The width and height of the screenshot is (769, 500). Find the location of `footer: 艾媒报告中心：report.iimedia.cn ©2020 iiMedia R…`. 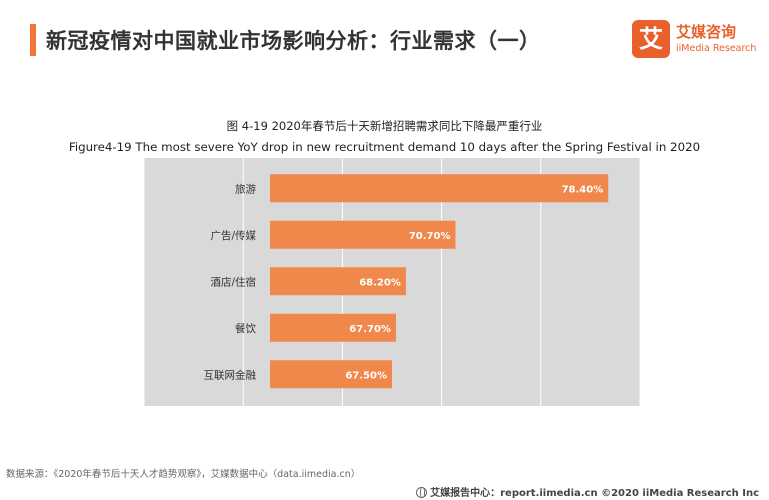

footer: 艾媒报告中心：report.iimedia.cn ©2020 iiMedia R… is located at coordinates (587, 491).